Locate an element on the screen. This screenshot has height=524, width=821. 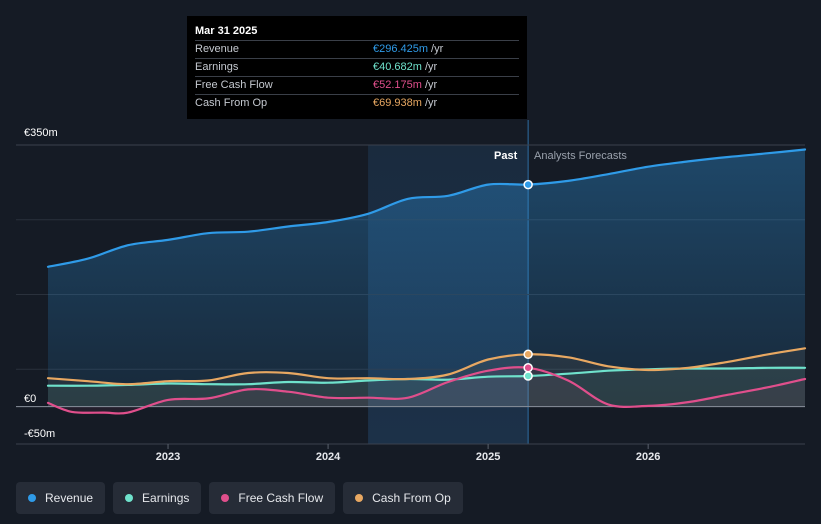
legend-item-earnings: Earnings is located at coordinates (157, 498).